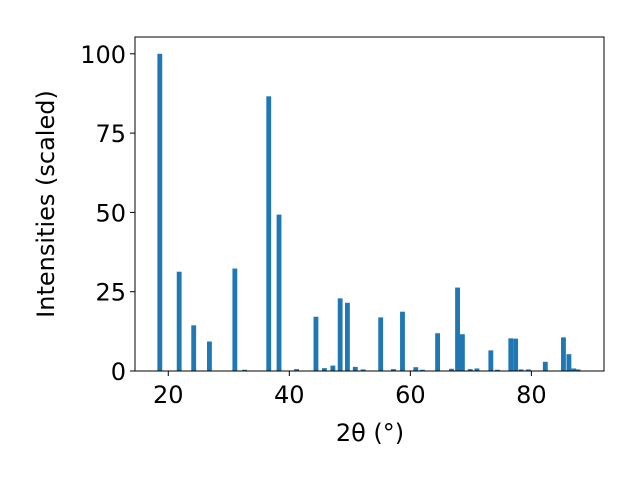 This screenshot has width=640, height=480. What do you see at coordinates (110, 293) in the screenshot?
I see `y-tick-label: 25` at bounding box center [110, 293].